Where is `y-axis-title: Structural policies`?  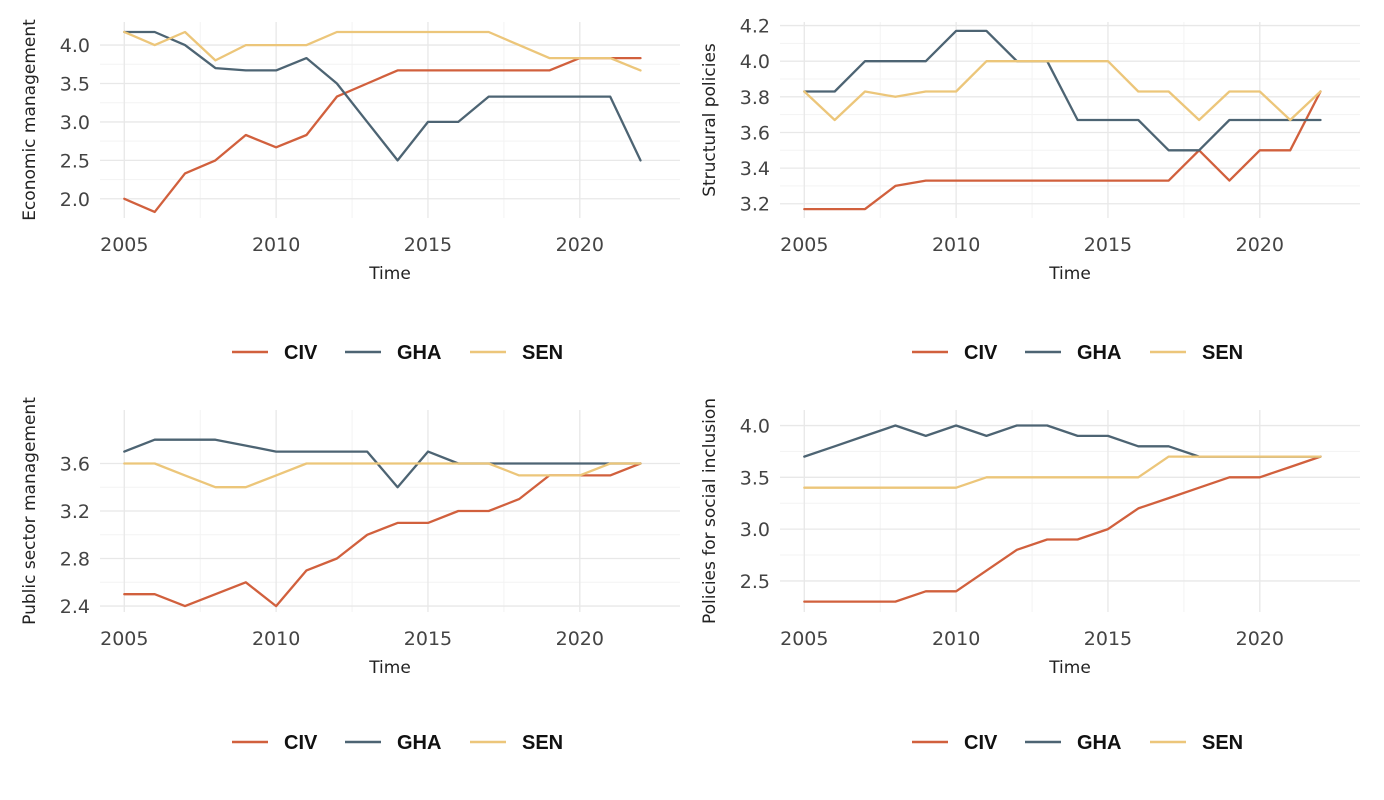 y-axis-title: Structural policies is located at coordinates (710, 120).